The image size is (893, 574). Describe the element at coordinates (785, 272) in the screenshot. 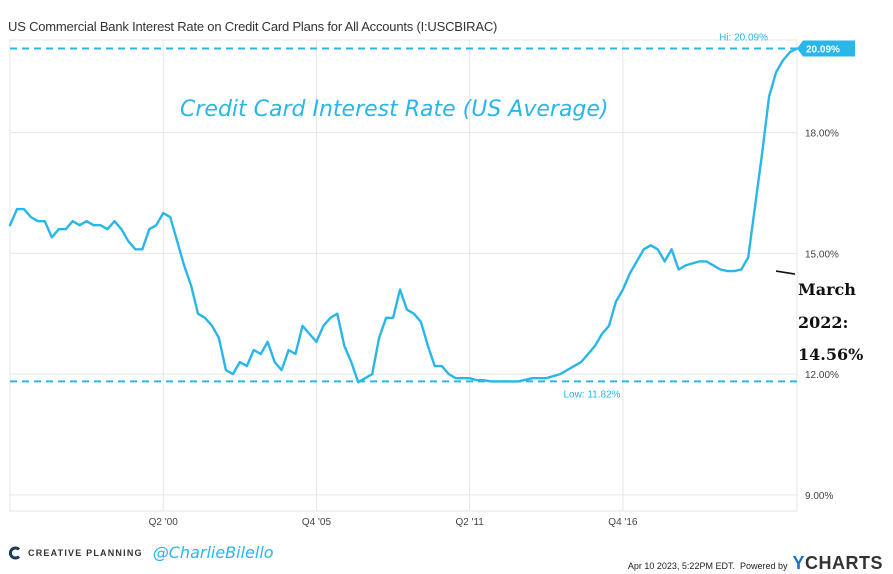

I see `callout-pointer` at that location.